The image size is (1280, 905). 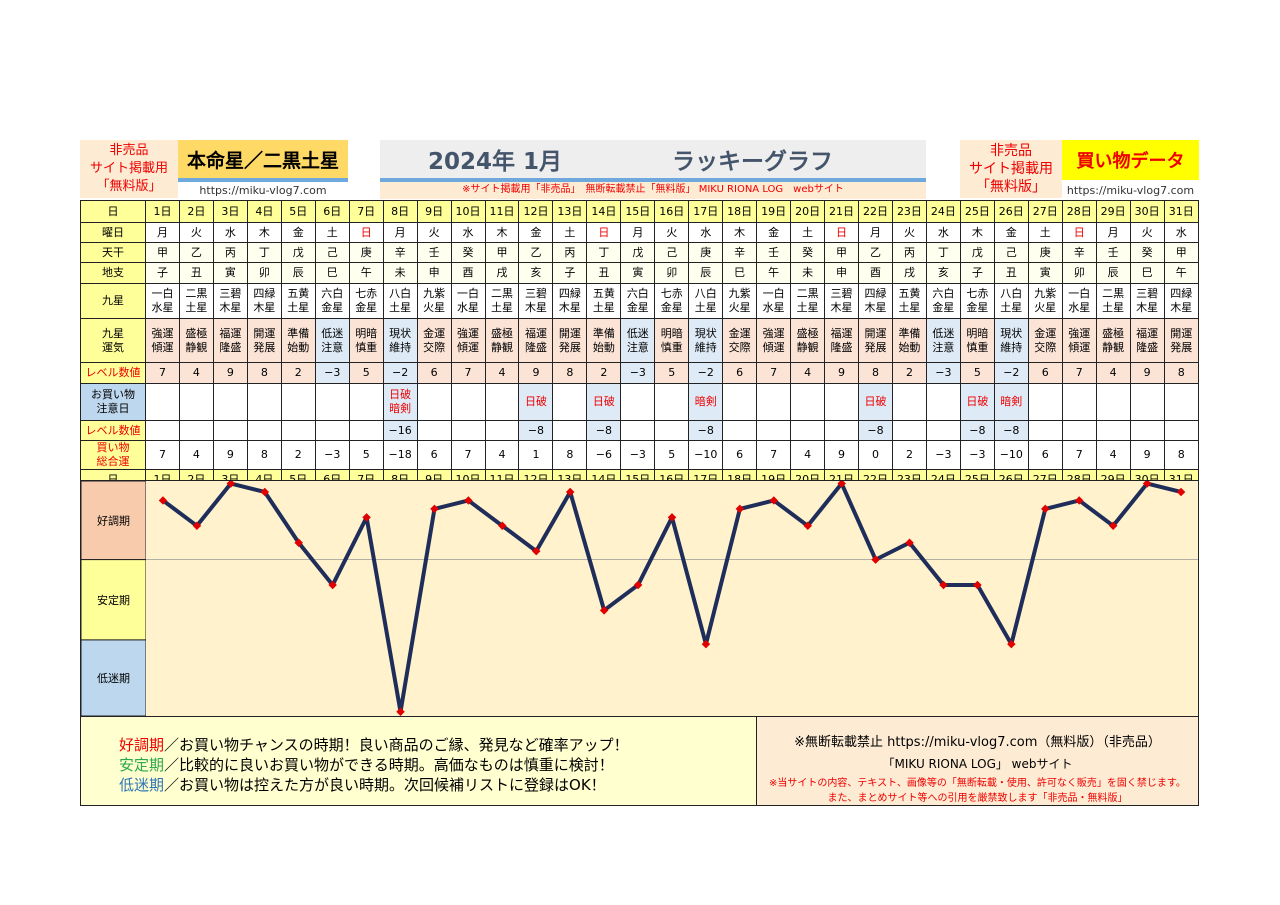 I want to click on site-name: 「MIKU RIONA LOG」 webサイト, so click(x=977, y=764).